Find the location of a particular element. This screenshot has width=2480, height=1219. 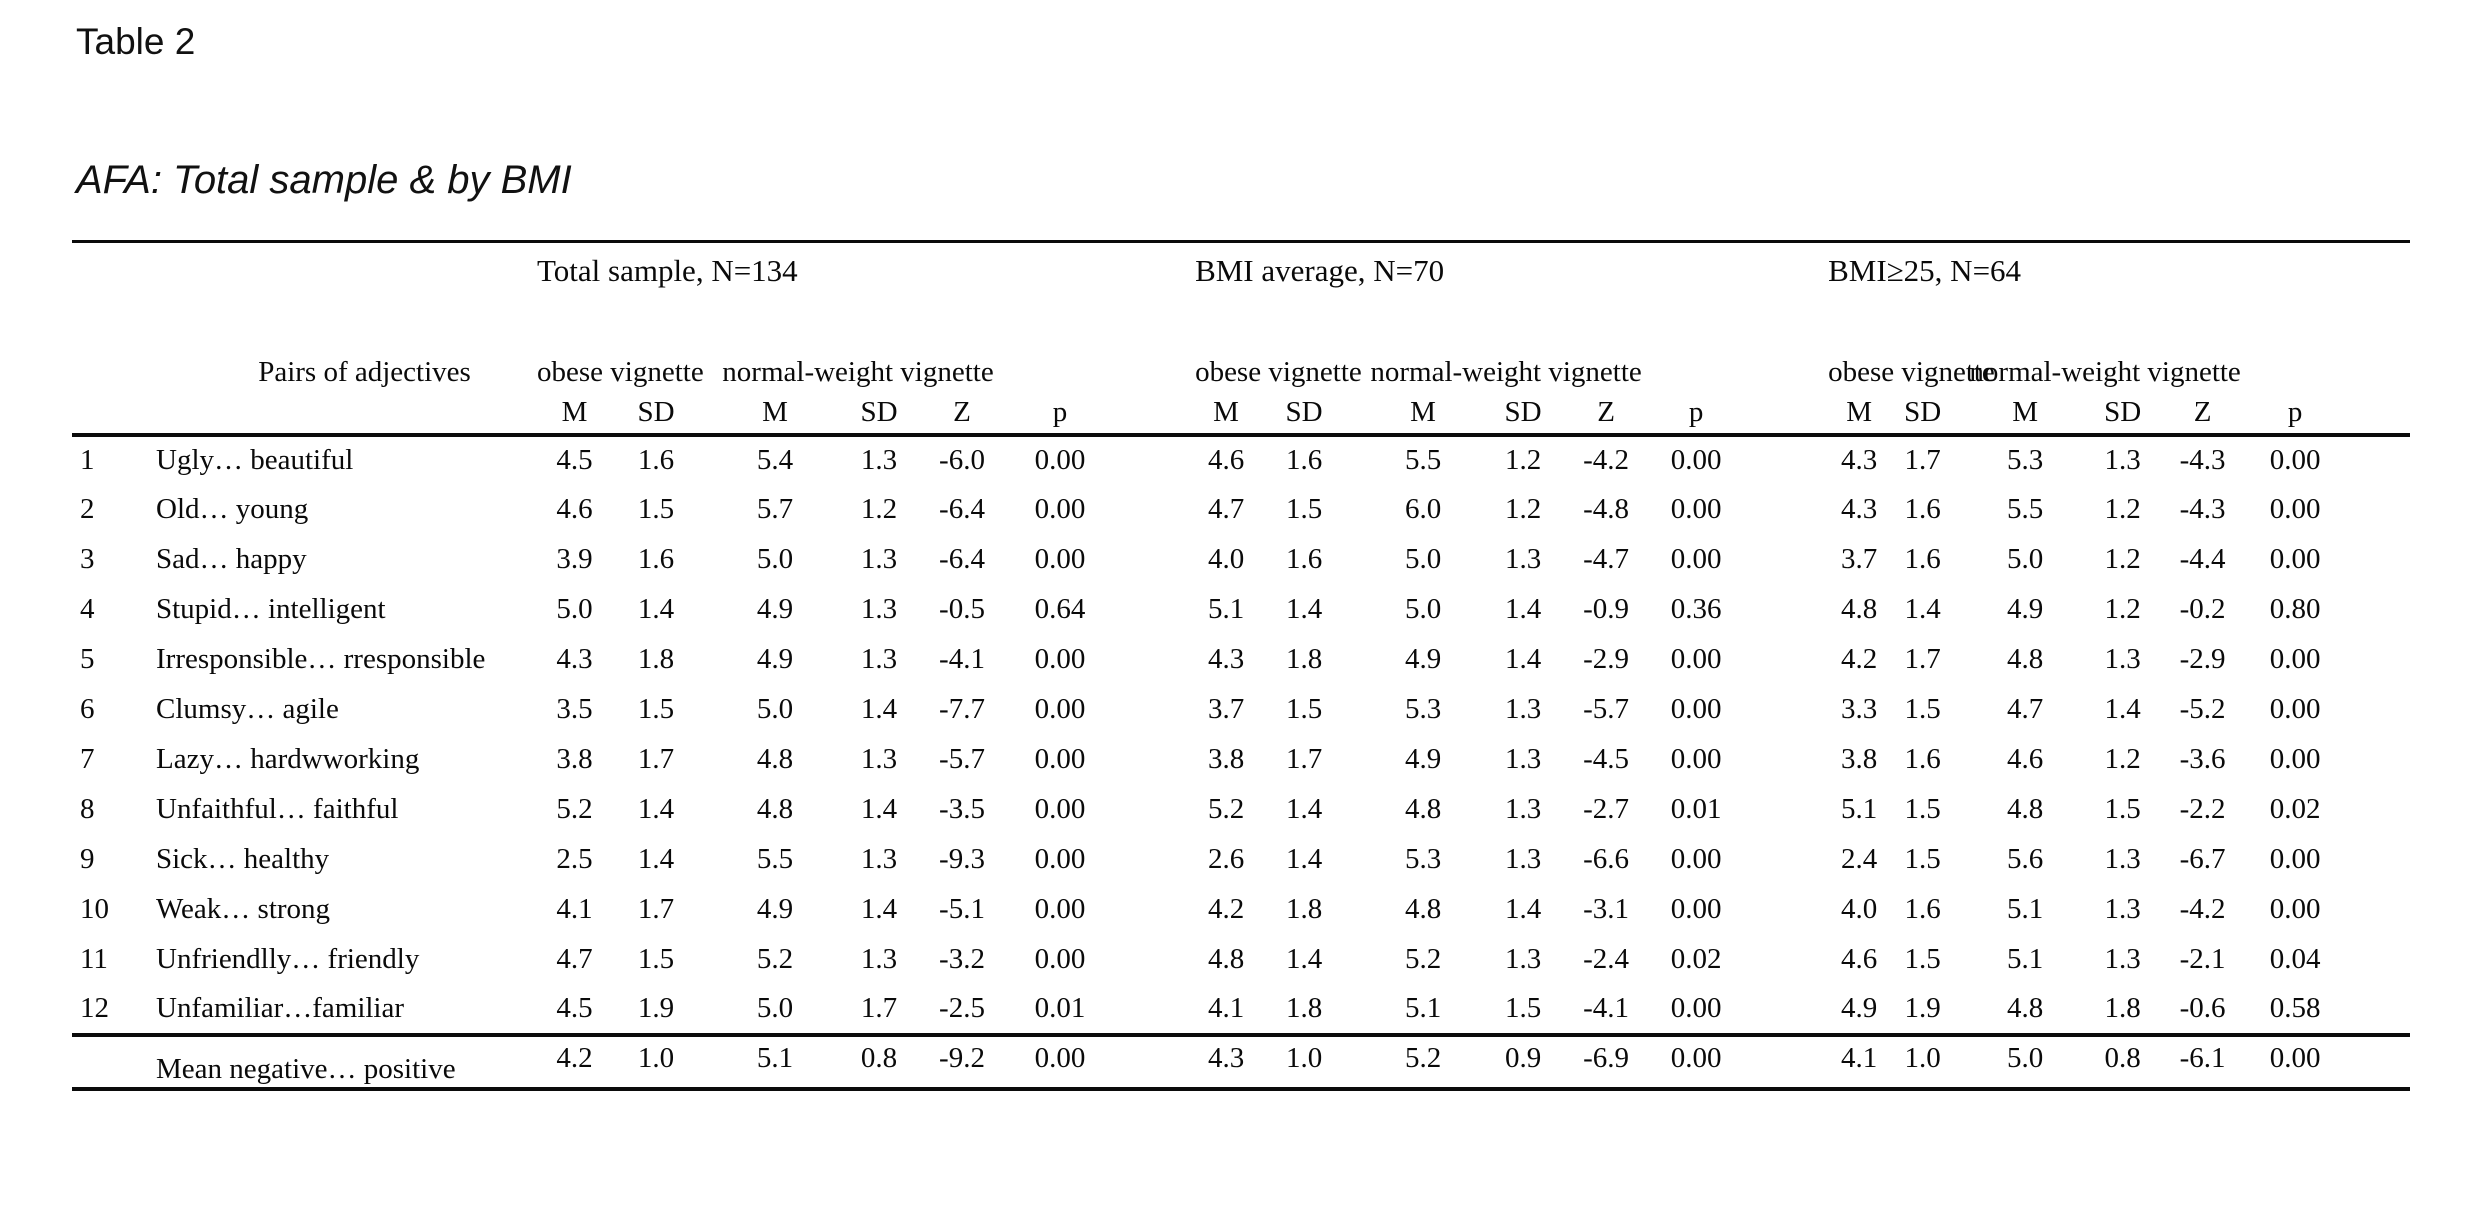

stat-value: -5.7 is located at coordinates (962, 759).